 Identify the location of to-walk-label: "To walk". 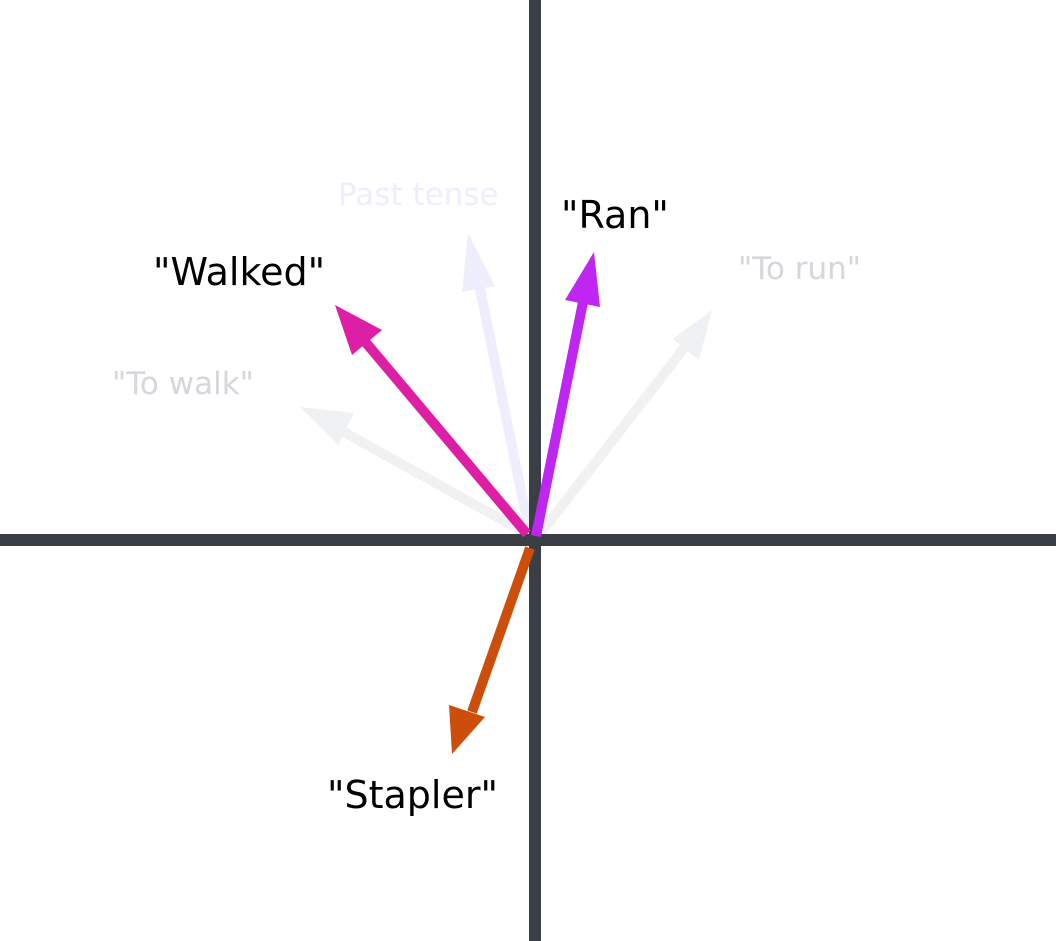
(183, 384).